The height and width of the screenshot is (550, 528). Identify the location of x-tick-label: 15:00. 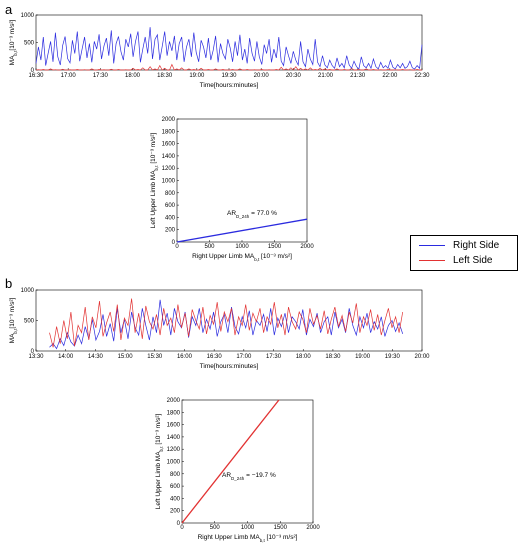
(126, 357).